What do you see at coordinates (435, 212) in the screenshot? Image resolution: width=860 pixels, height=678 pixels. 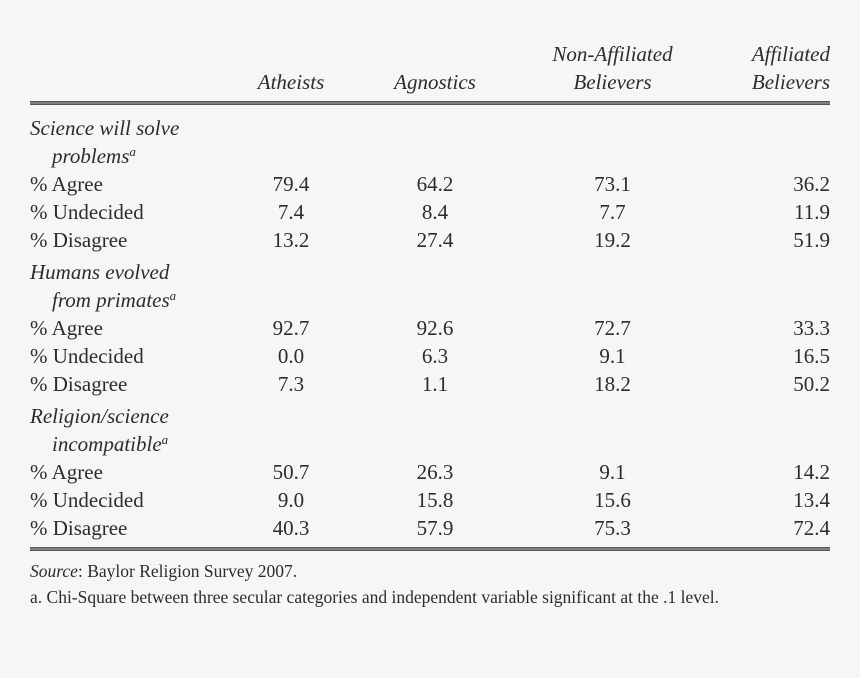 I see `cell-value: 8.4` at bounding box center [435, 212].